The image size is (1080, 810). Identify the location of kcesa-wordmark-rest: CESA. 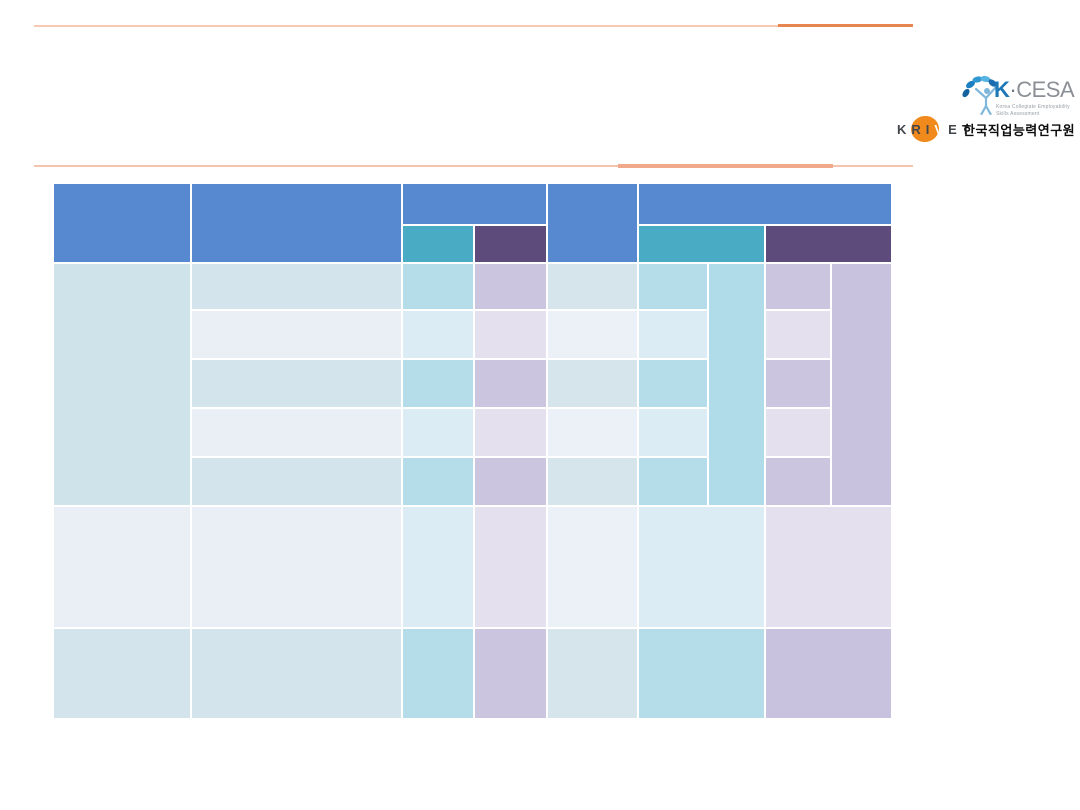
(1045, 89).